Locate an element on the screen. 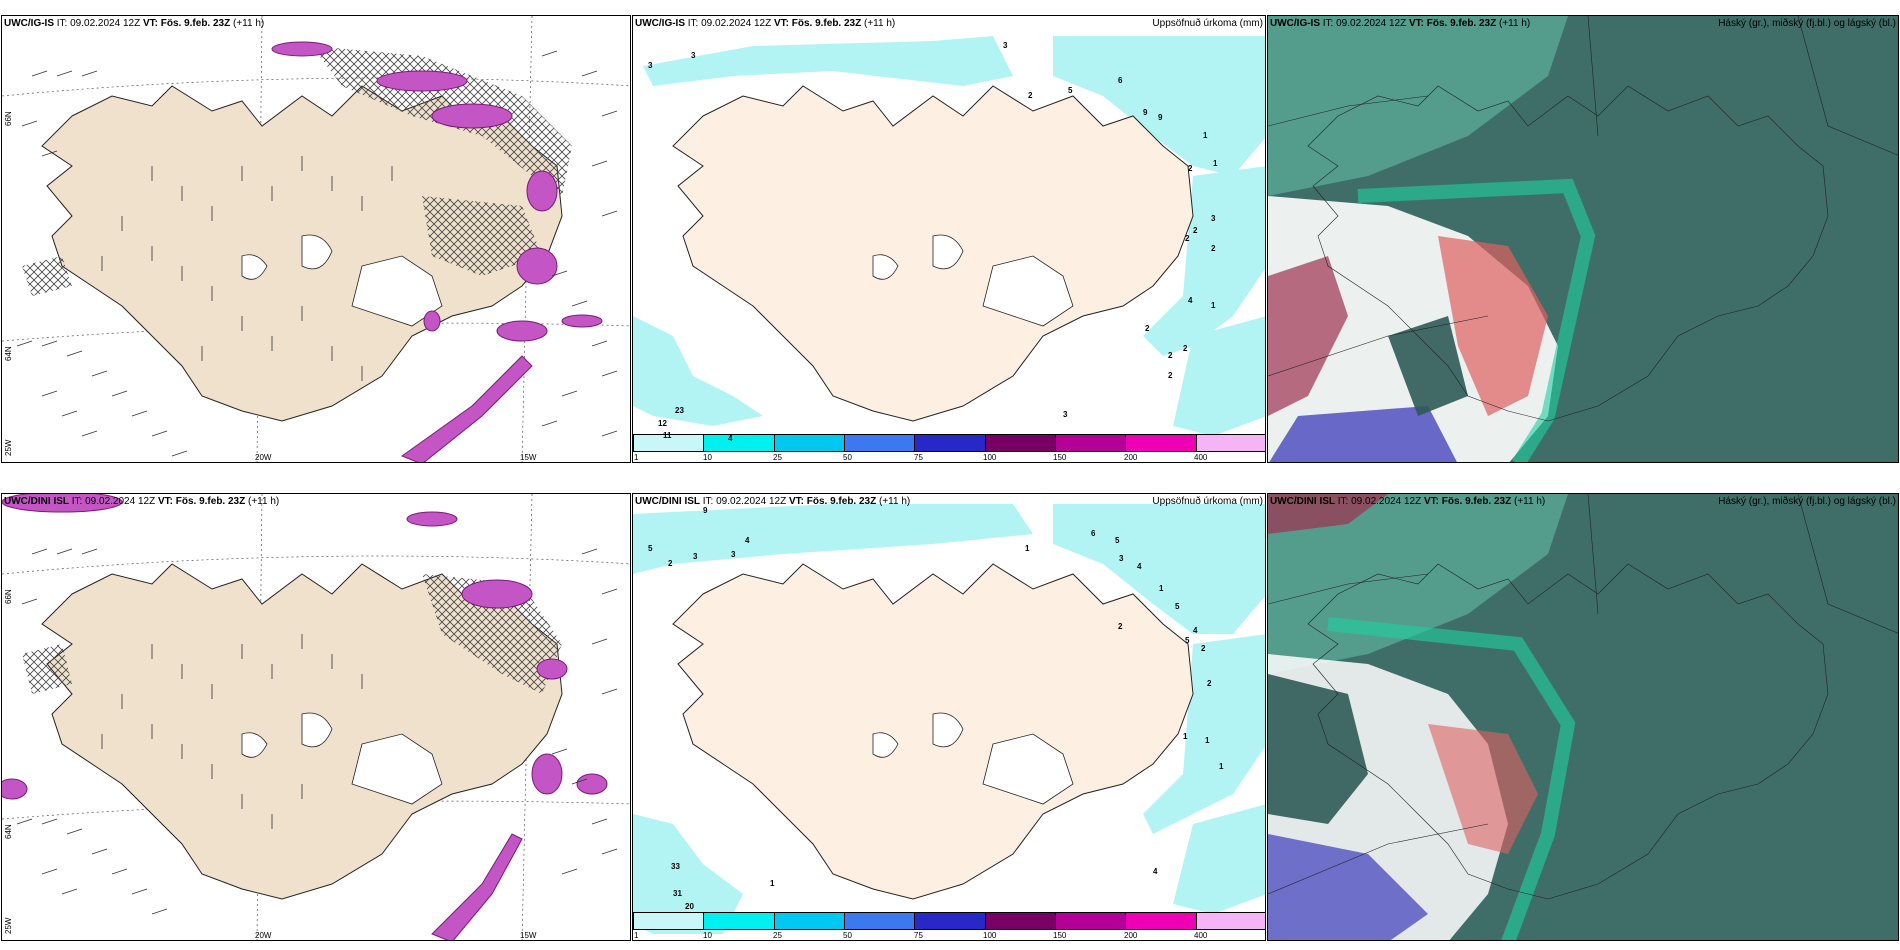 The width and height of the screenshot is (1900, 950). row1-colorbar is located at coordinates (949, 443).